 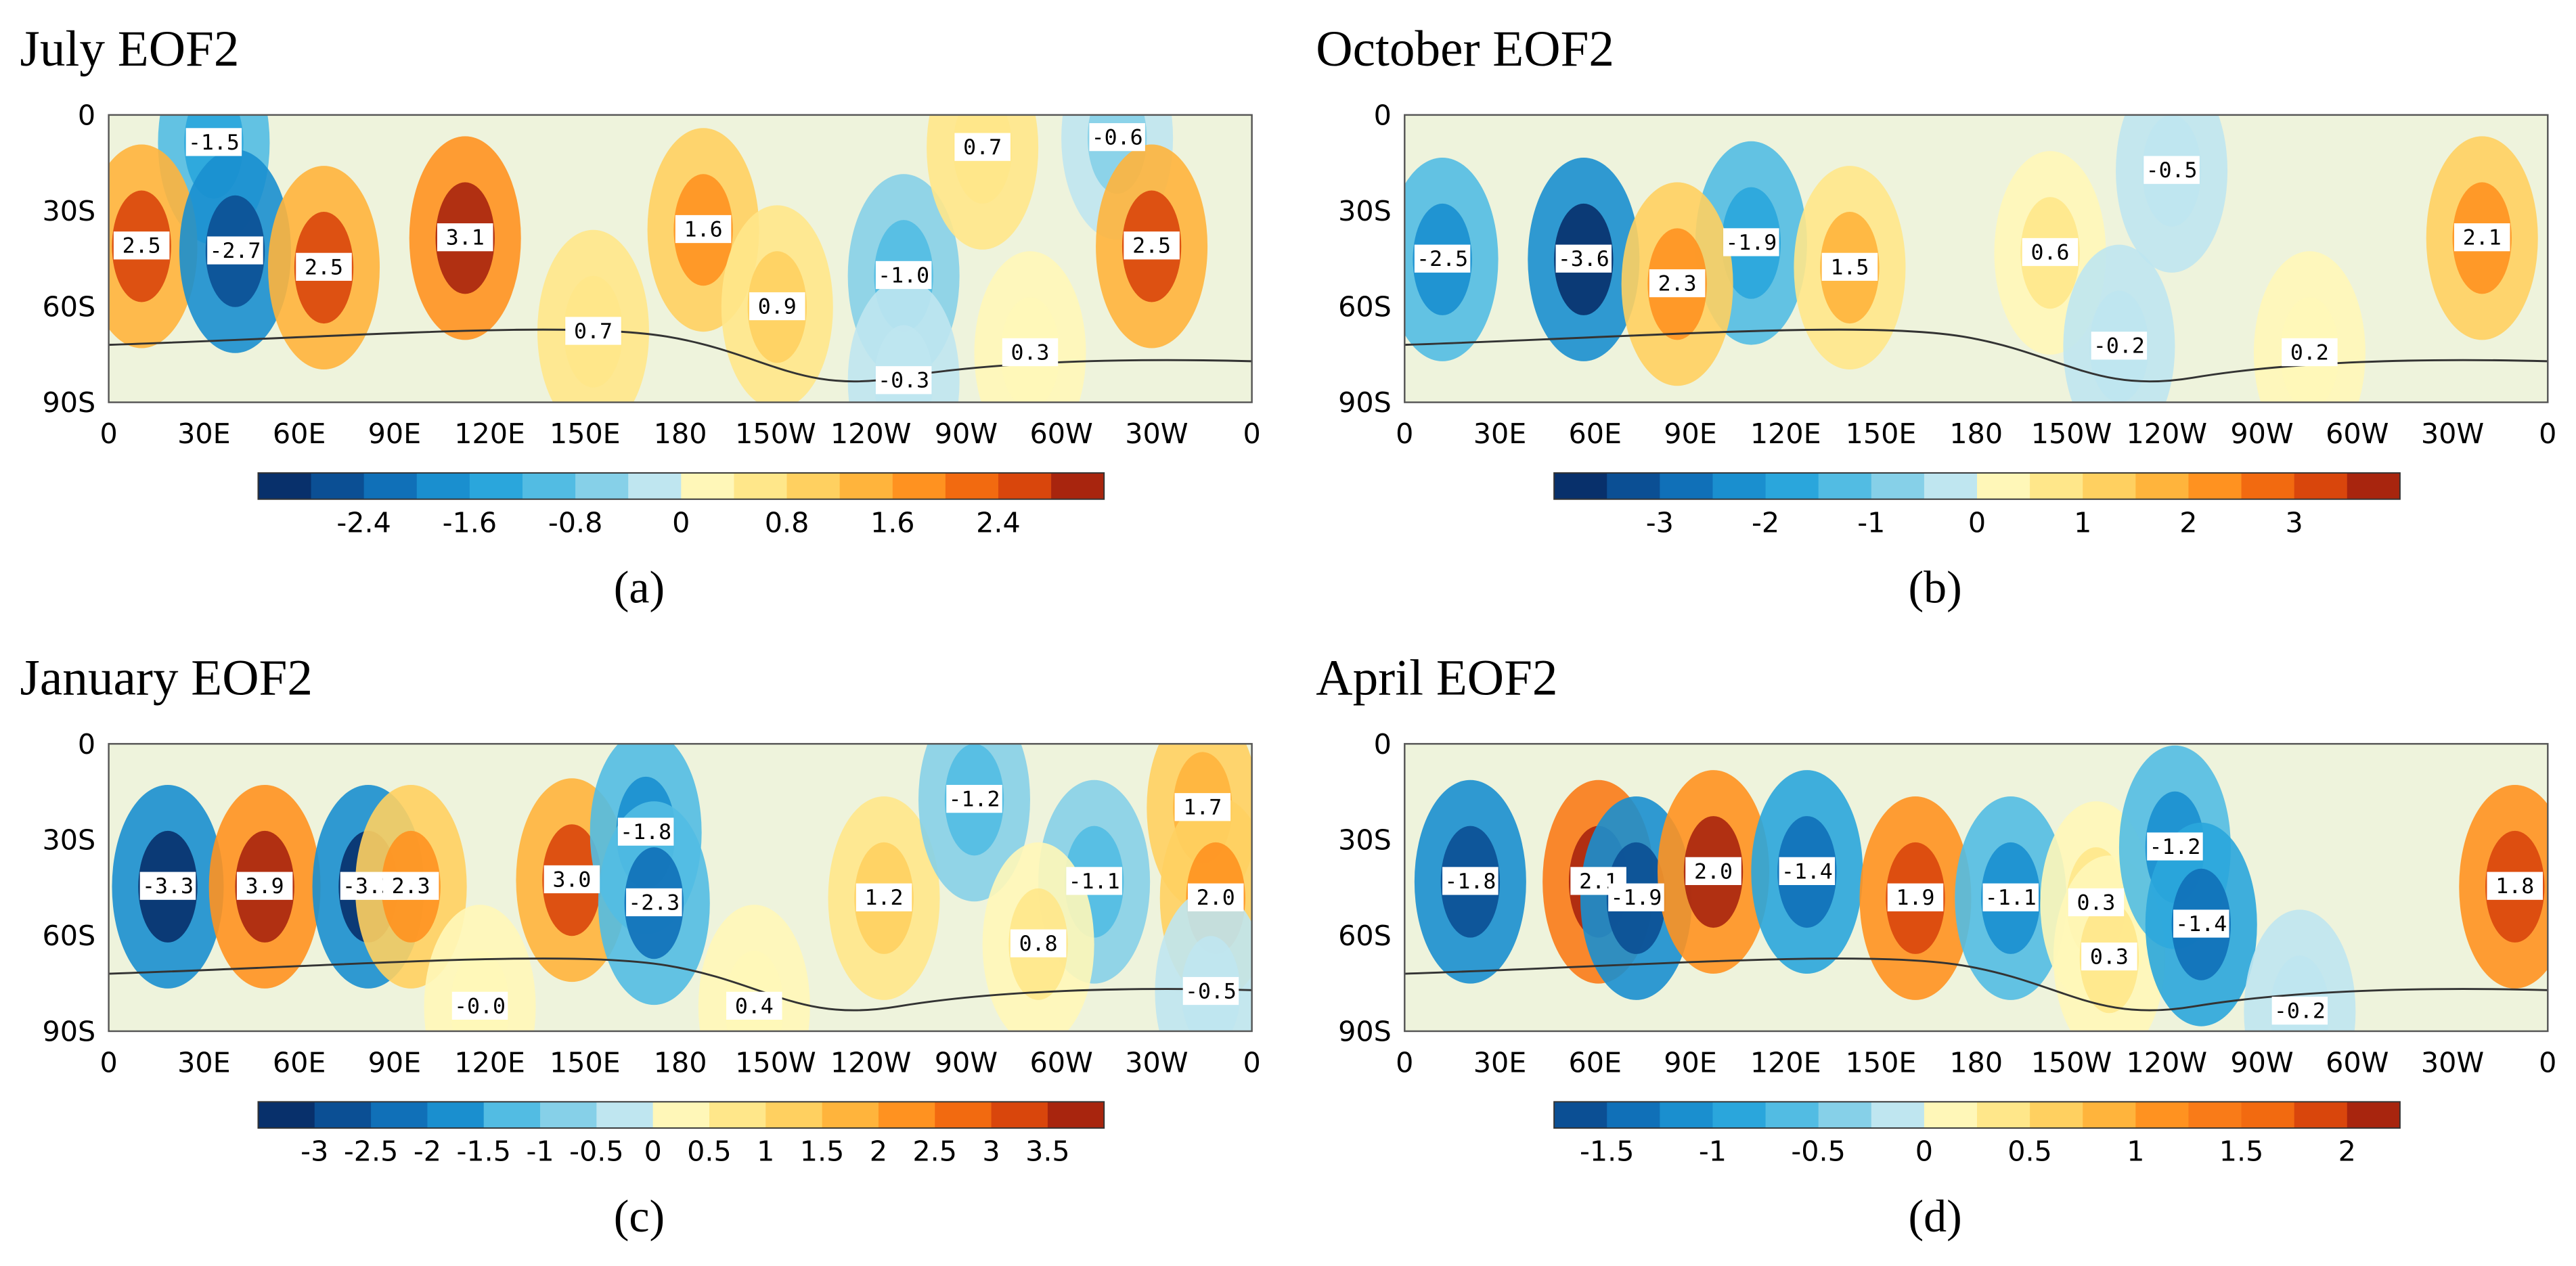 What do you see at coordinates (2241, 1151) in the screenshot?
I see `colorbar-tick-label: 1.5` at bounding box center [2241, 1151].